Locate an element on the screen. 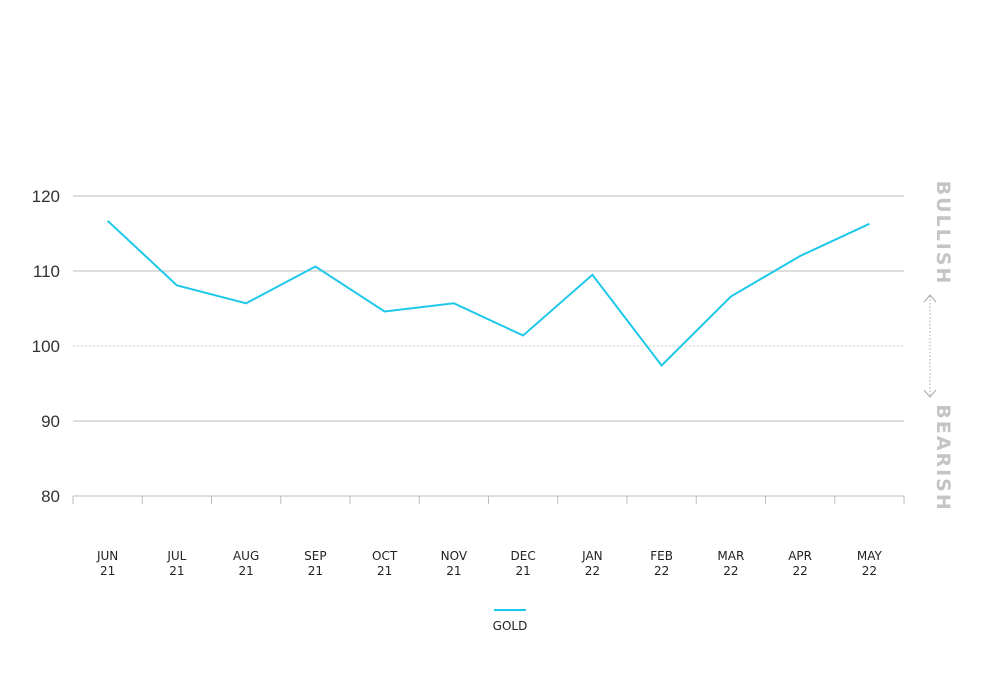 The width and height of the screenshot is (985, 676). x-tick-label-month: APR is located at coordinates (800, 556).